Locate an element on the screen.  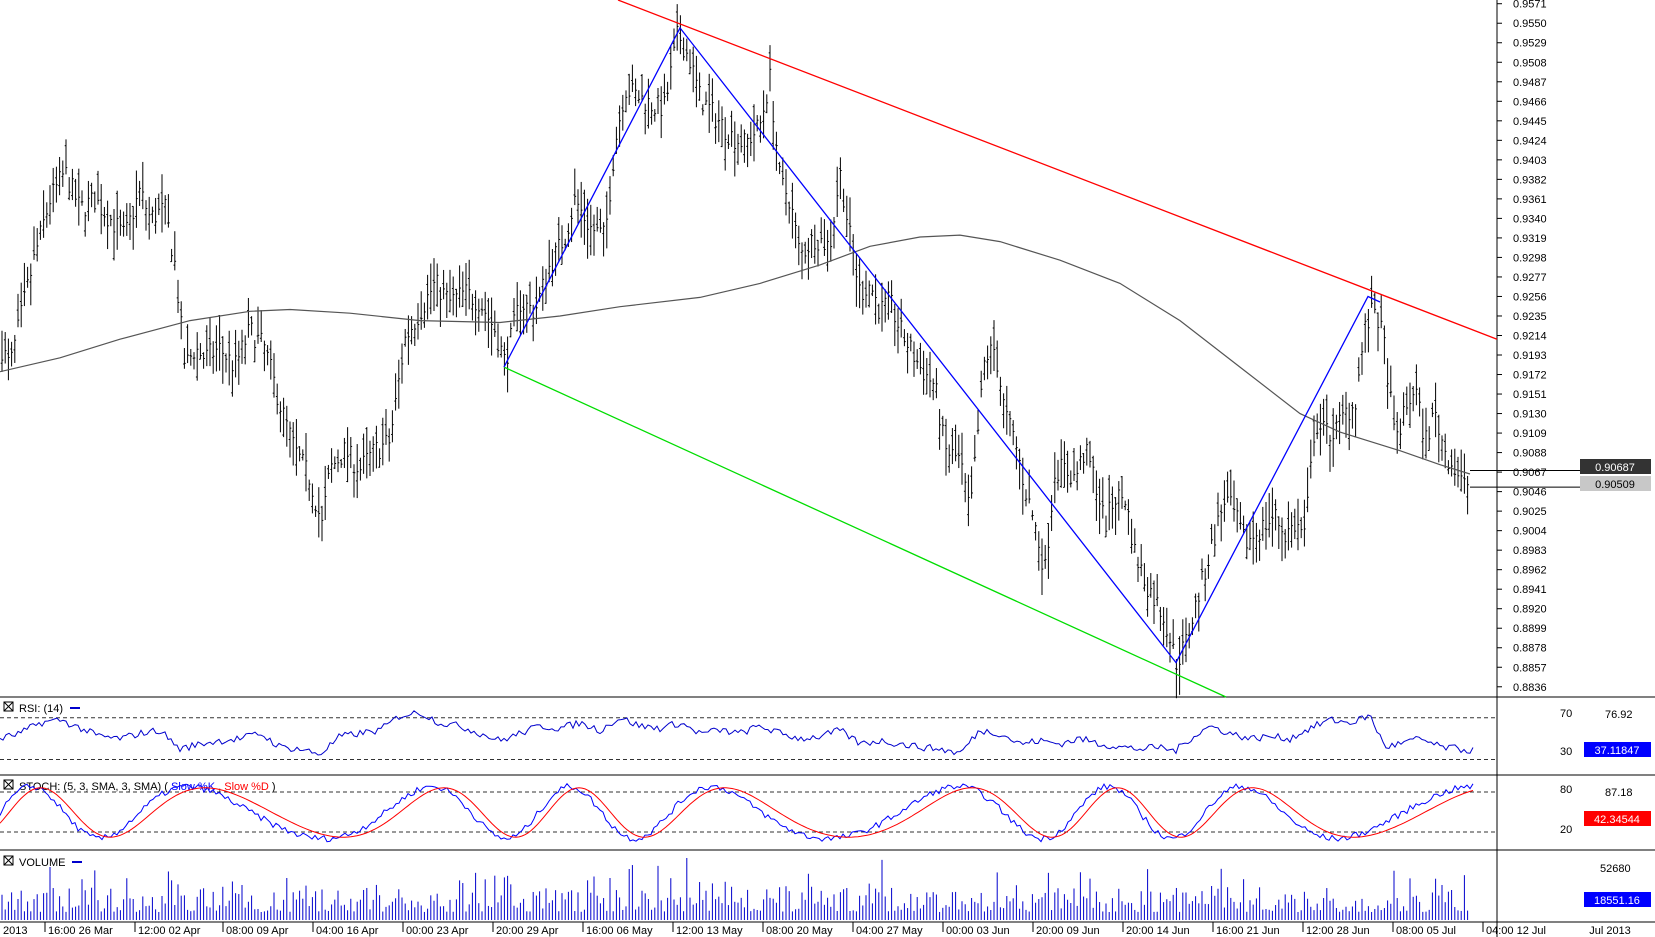
volume-close-icon is located at coordinates (8, 860).